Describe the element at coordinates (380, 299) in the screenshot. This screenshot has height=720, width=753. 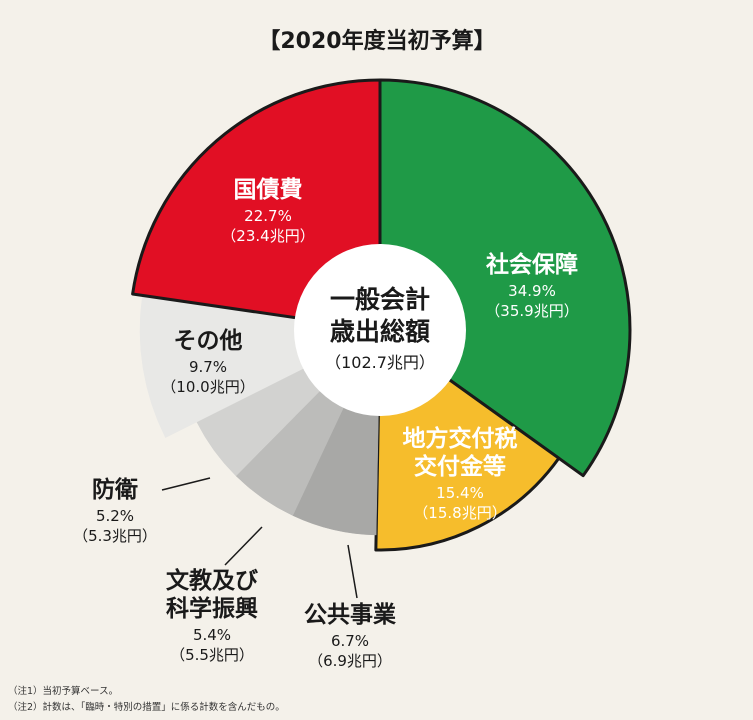
I see `center-title-line1: 一般会計` at that location.